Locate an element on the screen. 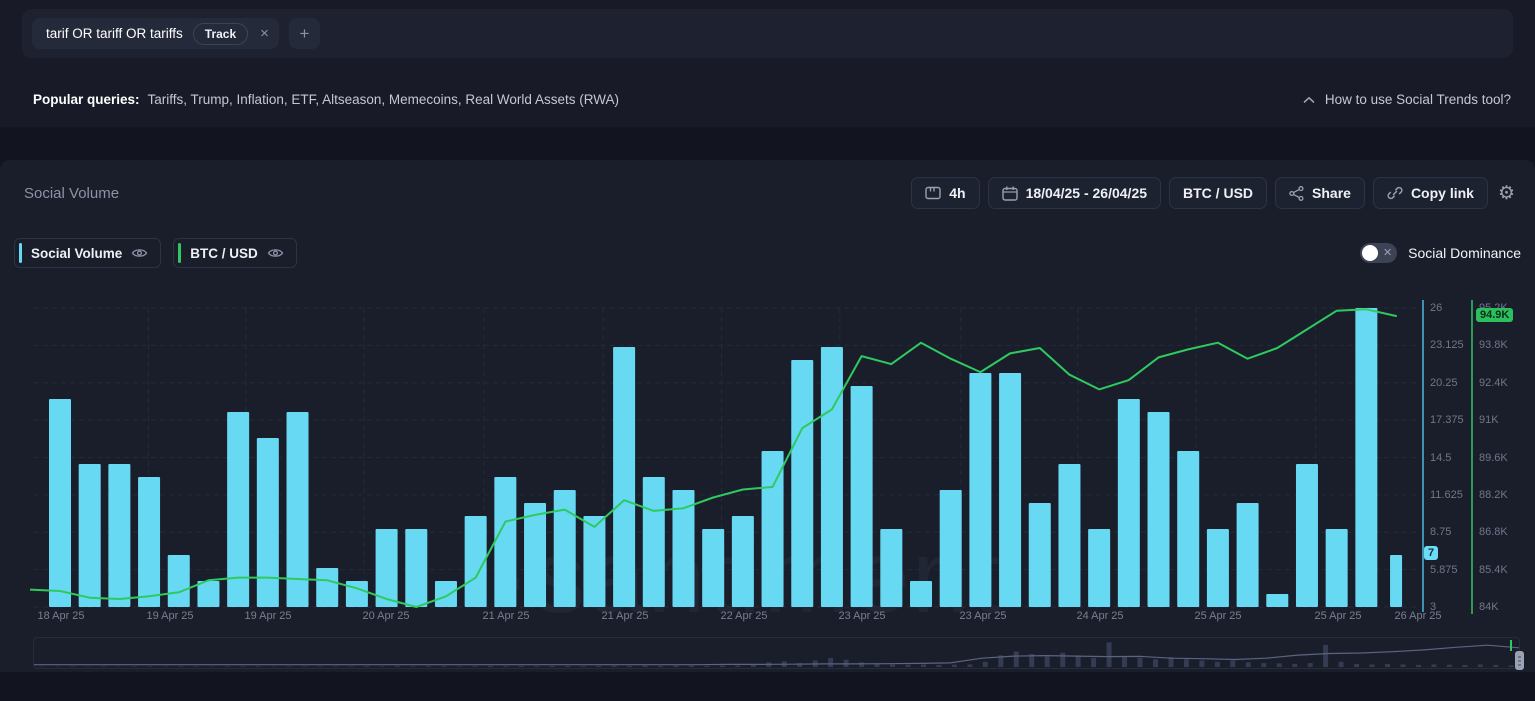 This screenshot has width=1535, height=701. track-button: Track is located at coordinates (220, 33).